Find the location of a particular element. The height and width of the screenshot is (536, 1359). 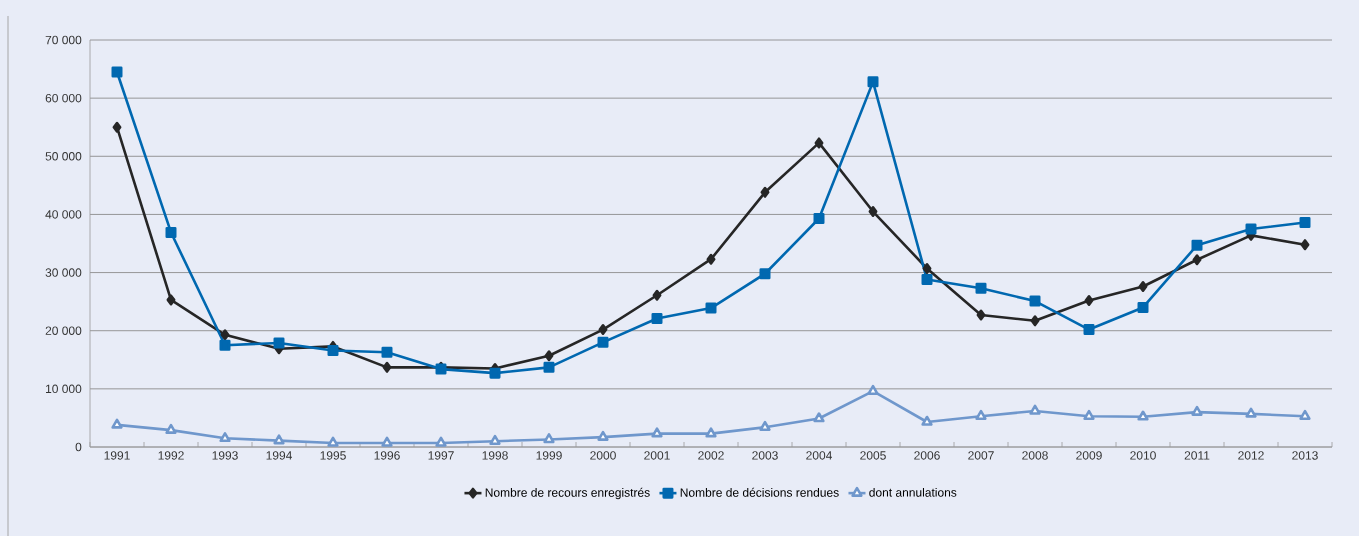

x-tick-label: 1998 is located at coordinates (495, 455).